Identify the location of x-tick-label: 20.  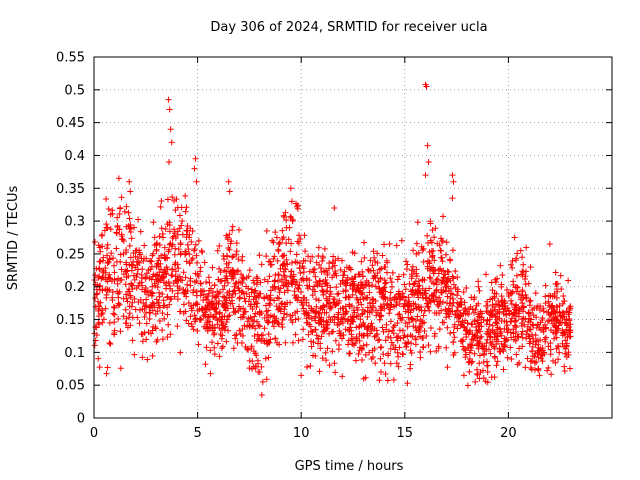
(508, 433).